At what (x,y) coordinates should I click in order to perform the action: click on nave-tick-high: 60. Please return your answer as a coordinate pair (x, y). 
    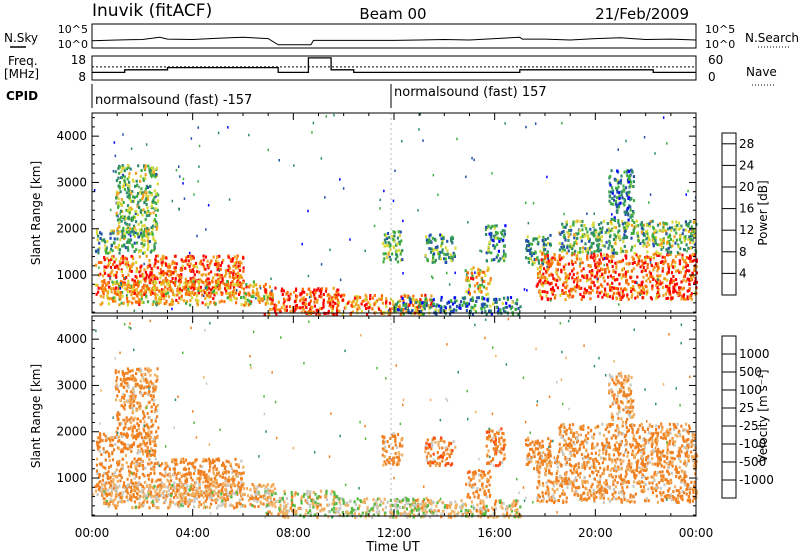
    Looking at the image, I should click on (715, 60).